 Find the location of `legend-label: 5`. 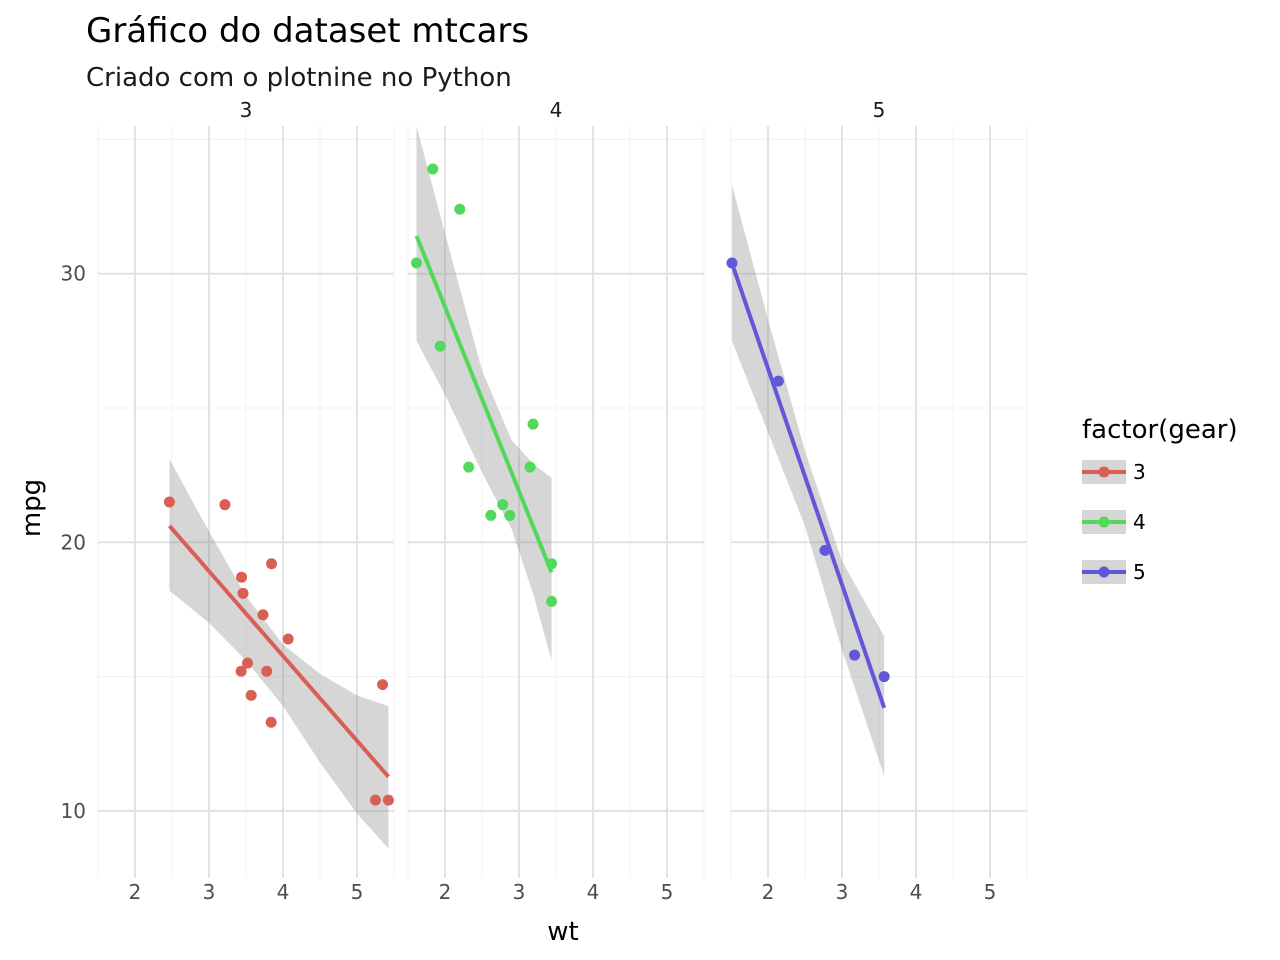

legend-label: 5 is located at coordinates (1139, 572).